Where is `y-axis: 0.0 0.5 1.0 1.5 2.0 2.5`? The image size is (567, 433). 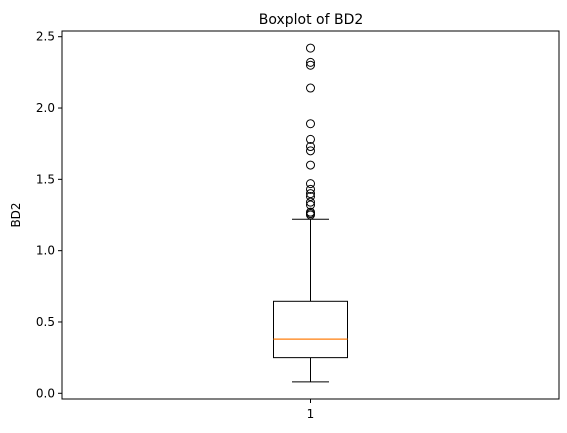 y-axis: 0.0 0.5 1.0 1.5 2.0 2.5 is located at coordinates (49, 215).